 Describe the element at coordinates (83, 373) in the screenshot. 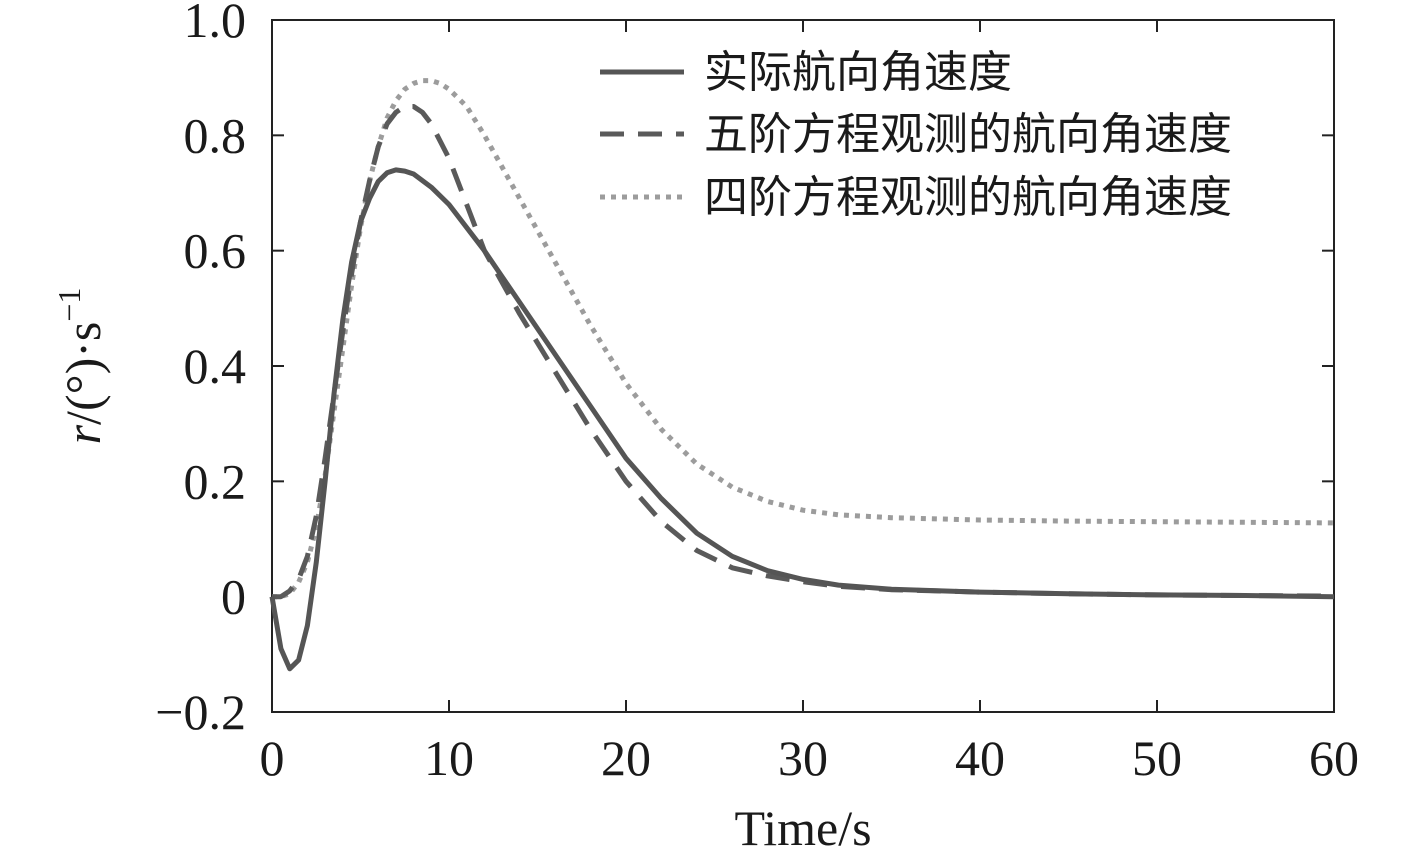

I see `y-axis-title-body: /(°)·s` at that location.